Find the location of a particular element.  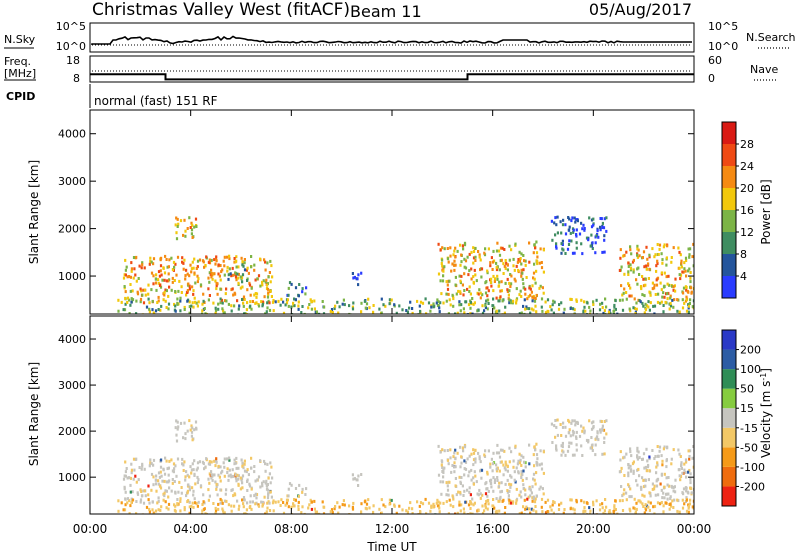

power-ytick-label: 1000 is located at coordinates (72, 276).